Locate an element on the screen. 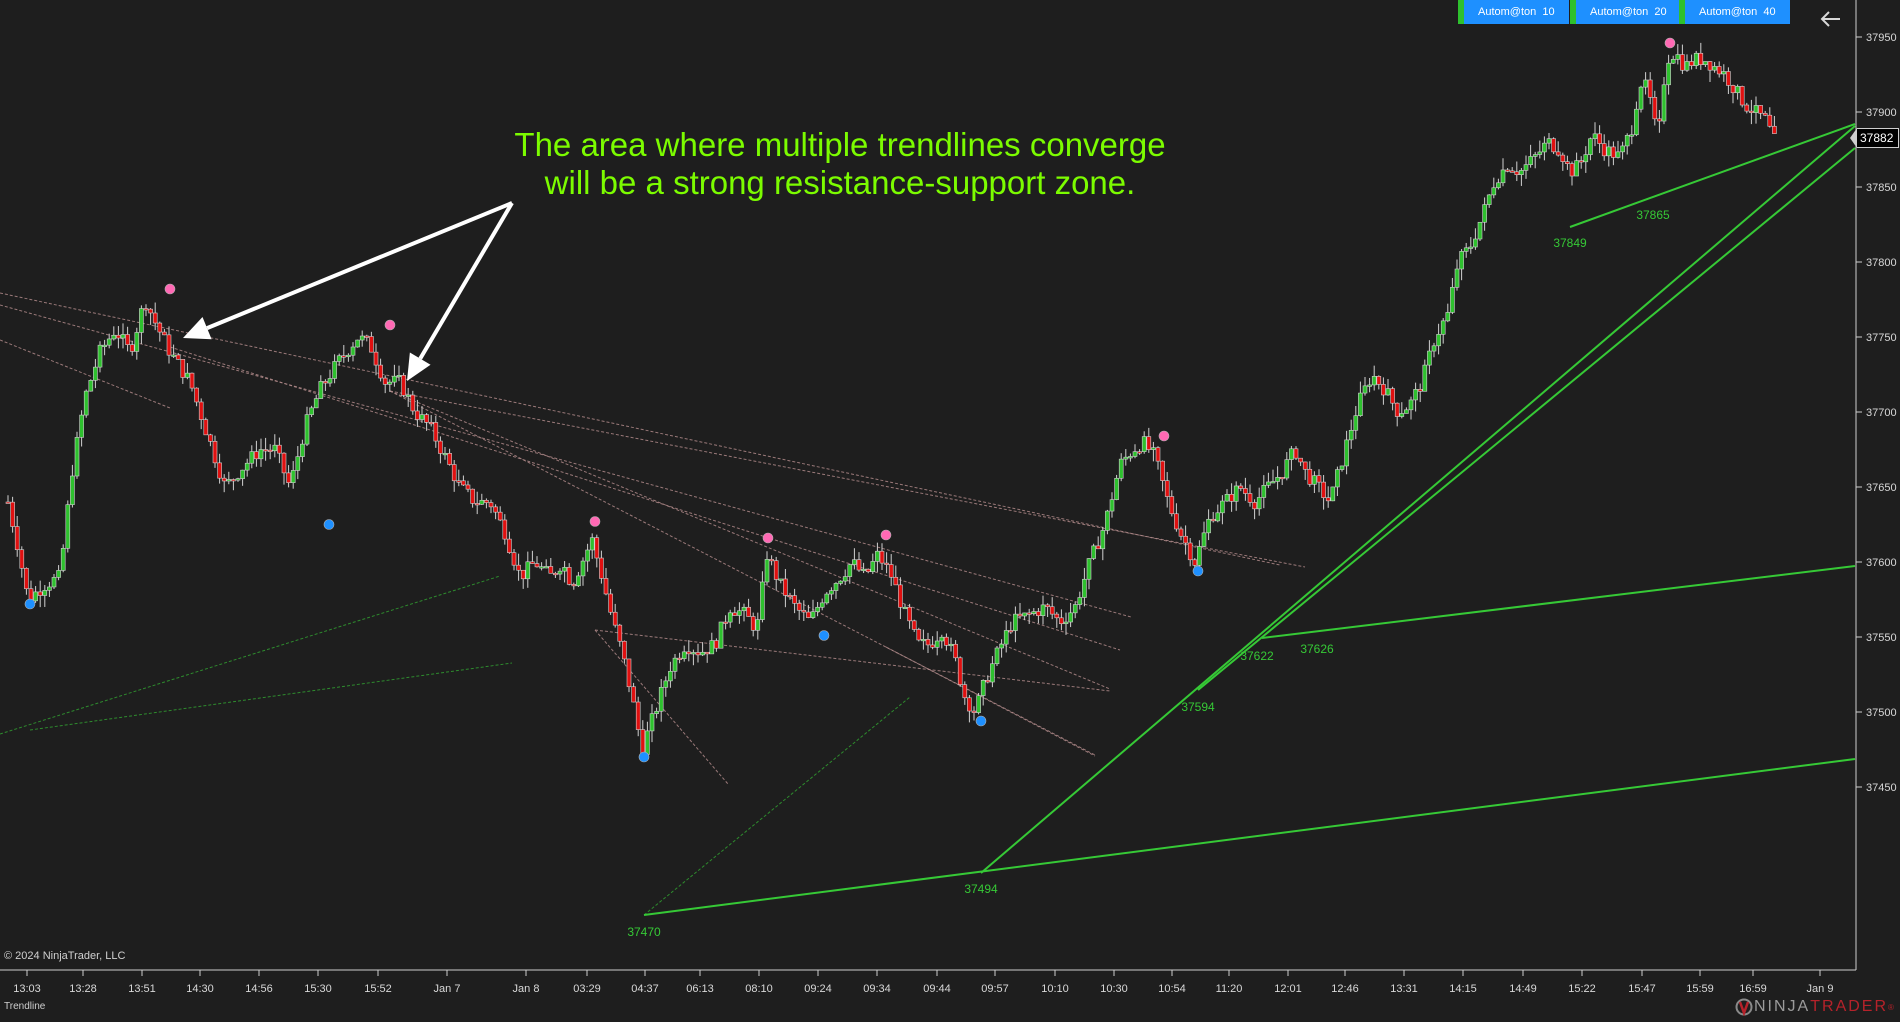 This screenshot has height=1022, width=1900. time-tick-label: 11:20 is located at coordinates (1229, 989).